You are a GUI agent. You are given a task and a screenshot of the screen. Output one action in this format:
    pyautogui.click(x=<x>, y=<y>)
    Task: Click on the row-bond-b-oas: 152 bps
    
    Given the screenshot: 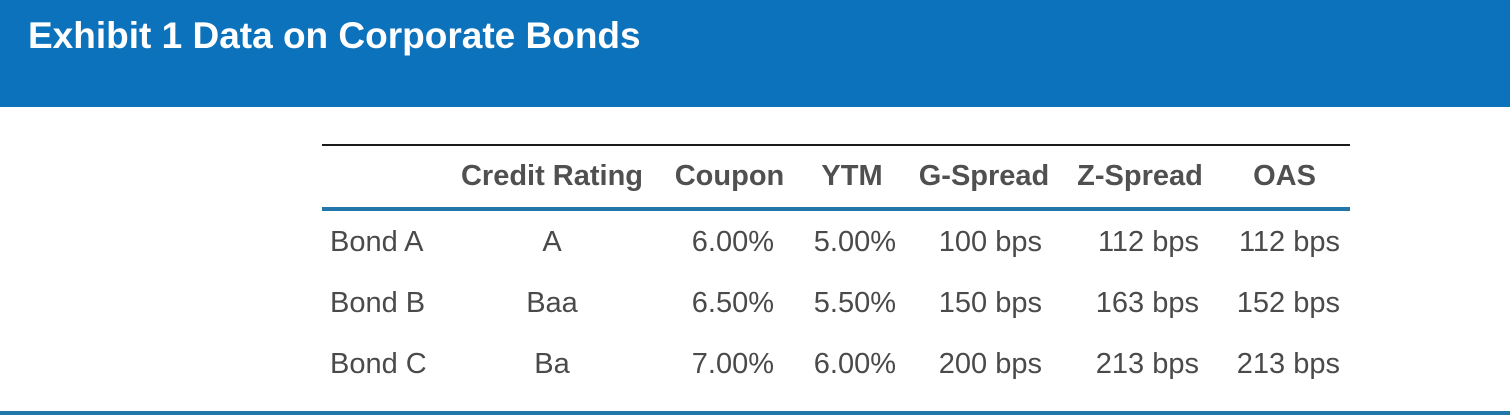 What is the action you would take?
    pyautogui.click(x=1288, y=303)
    